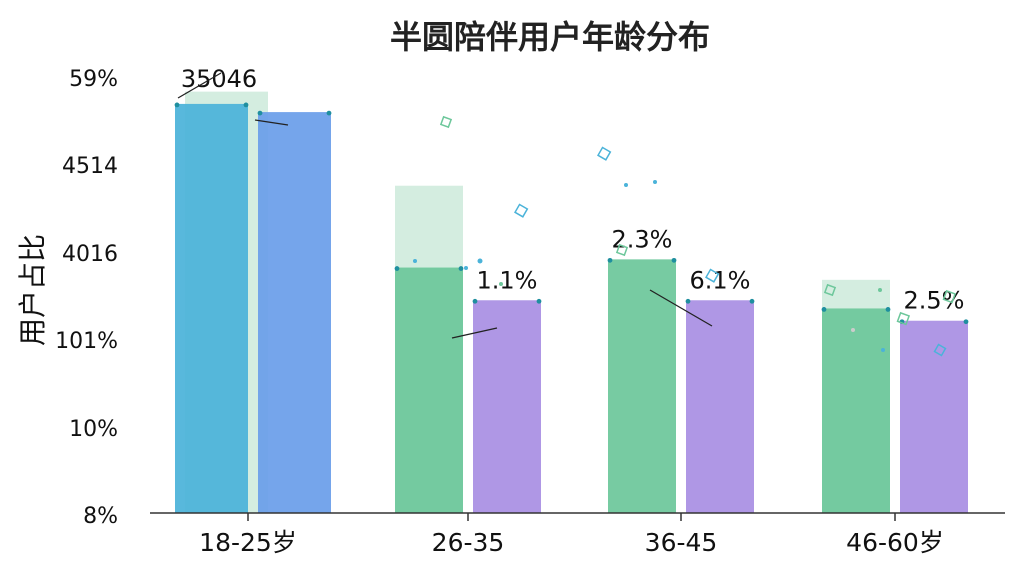 The height and width of the screenshot is (576, 1024). Describe the element at coordinates (177, 105) in the screenshot. I see `bar-marker-s0-0-l` at that location.